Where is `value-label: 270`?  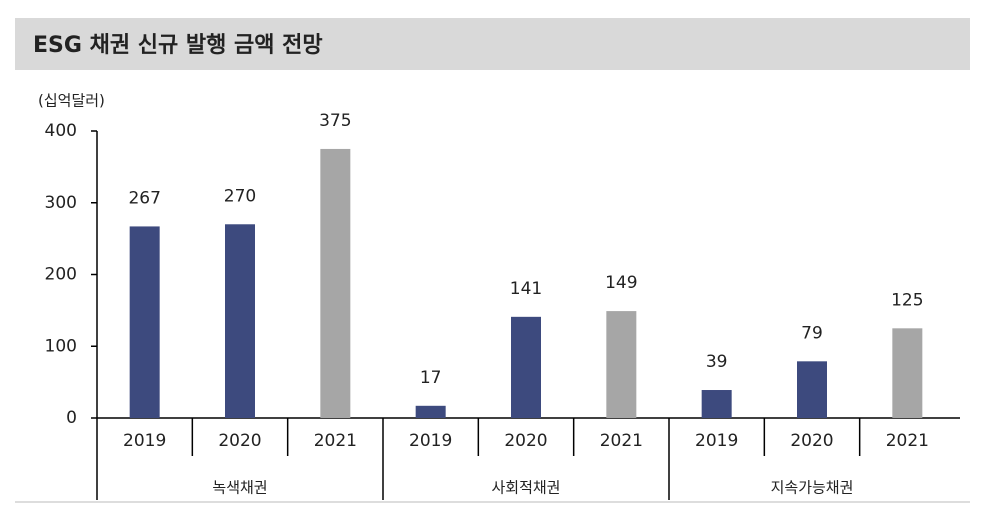
value-label: 270 is located at coordinates (240, 196).